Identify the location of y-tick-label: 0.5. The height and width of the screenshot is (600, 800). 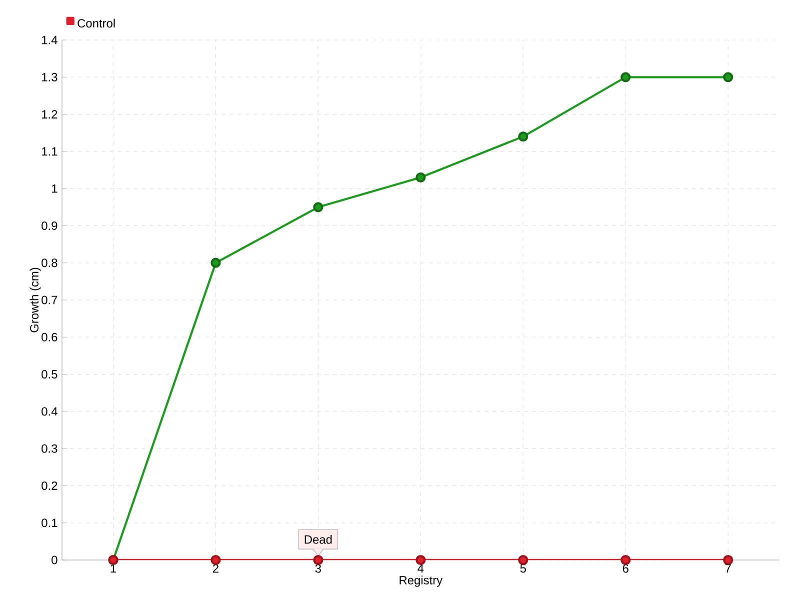
(50, 374).